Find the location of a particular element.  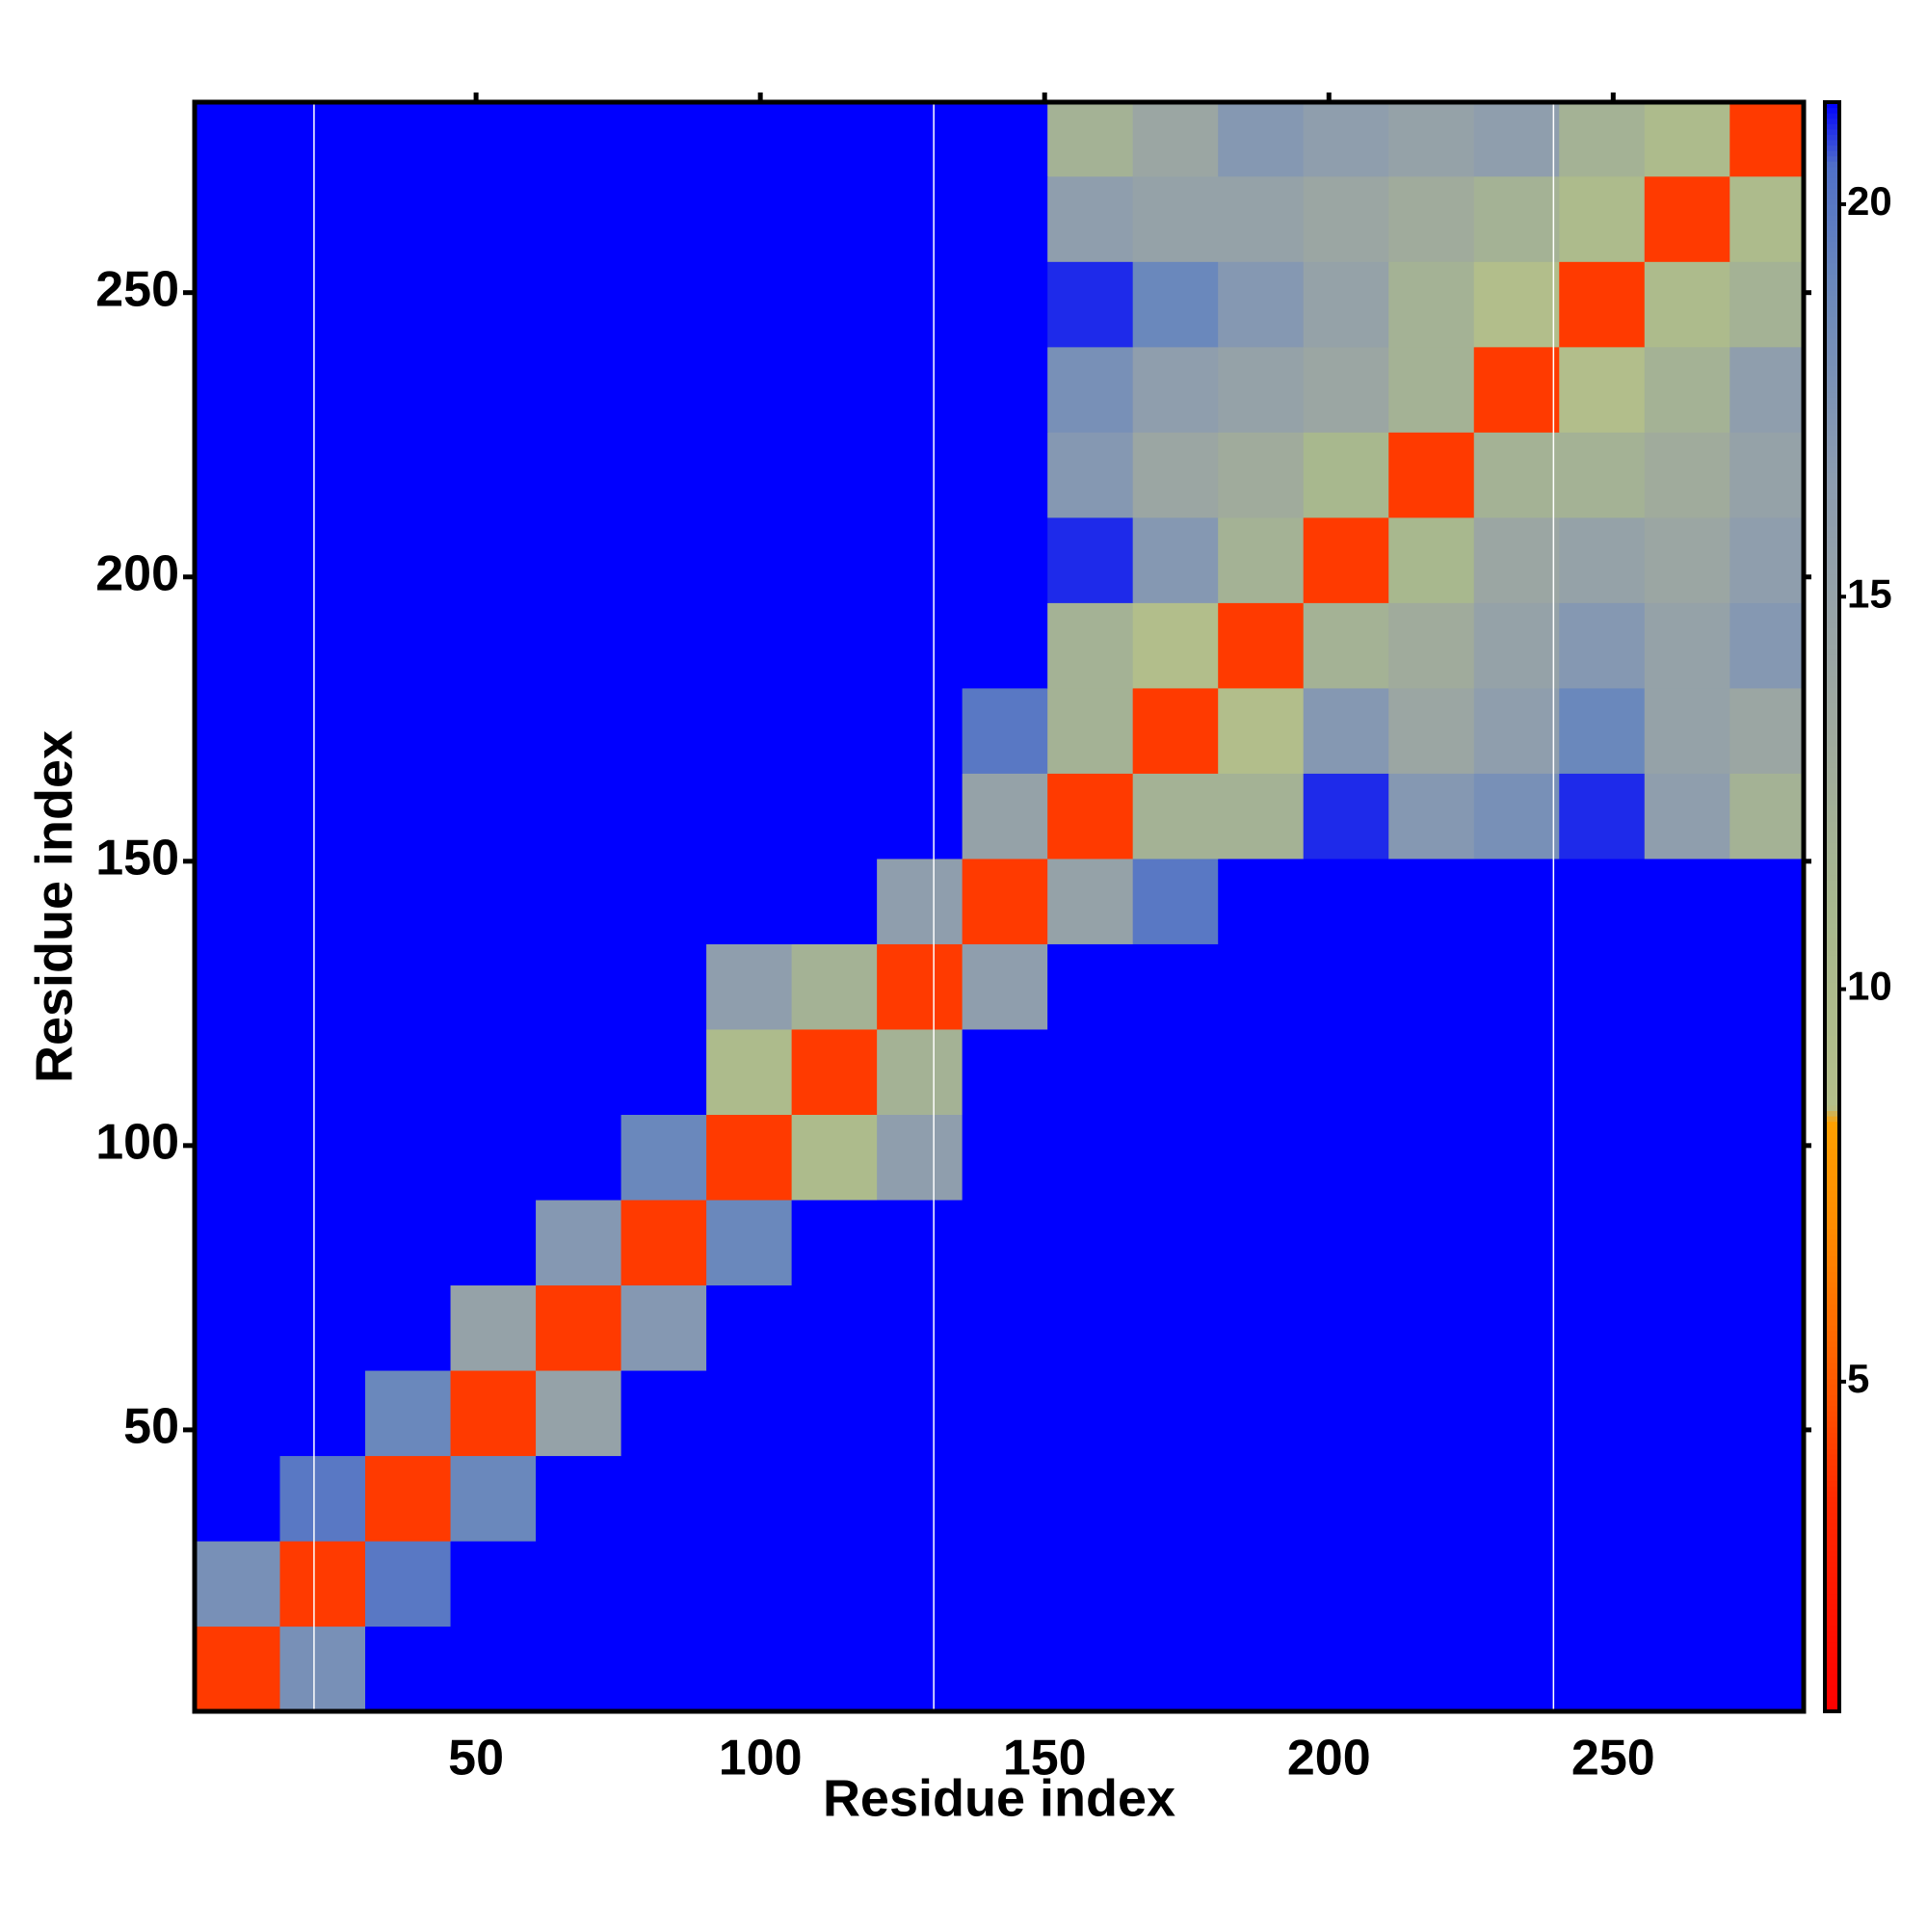

x-tick-label: 200 is located at coordinates (1329, 1758).